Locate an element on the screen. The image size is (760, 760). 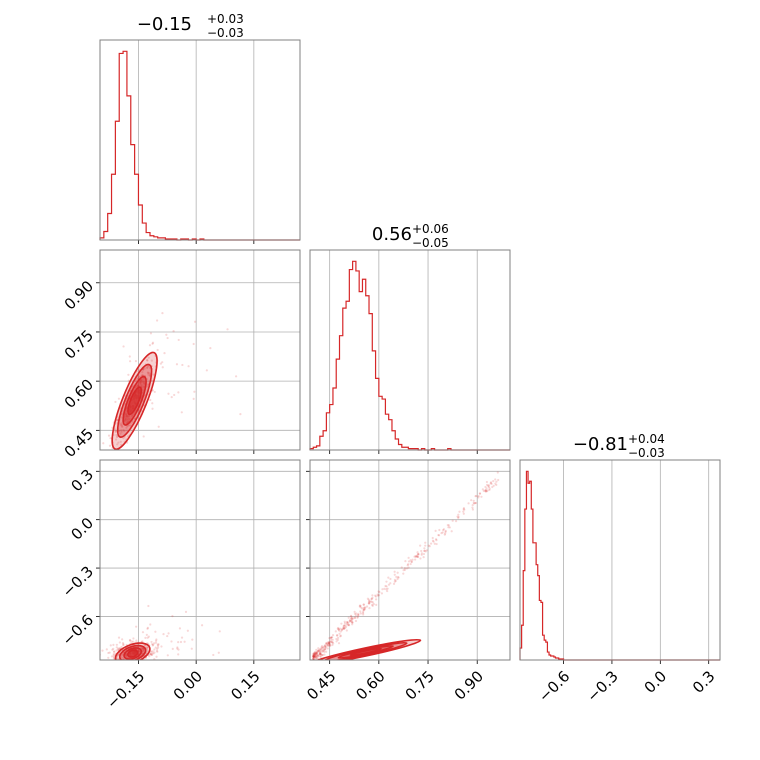
ytick-label-2-1: −0.3 is located at coordinates (78, 581).